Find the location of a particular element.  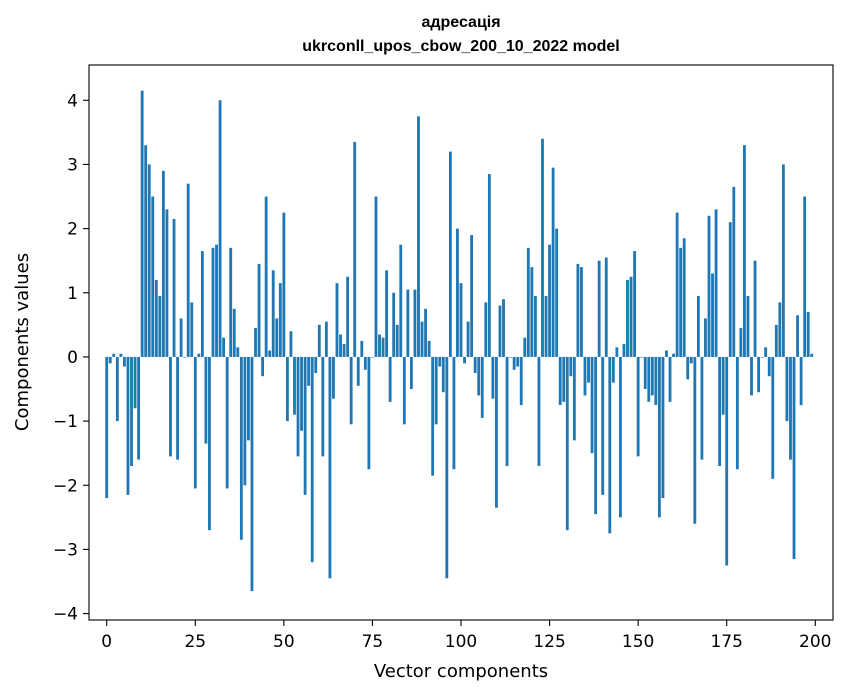

x-axis-ticks: 0 25 50 75 100 125 150 175 200 is located at coordinates (466, 636).